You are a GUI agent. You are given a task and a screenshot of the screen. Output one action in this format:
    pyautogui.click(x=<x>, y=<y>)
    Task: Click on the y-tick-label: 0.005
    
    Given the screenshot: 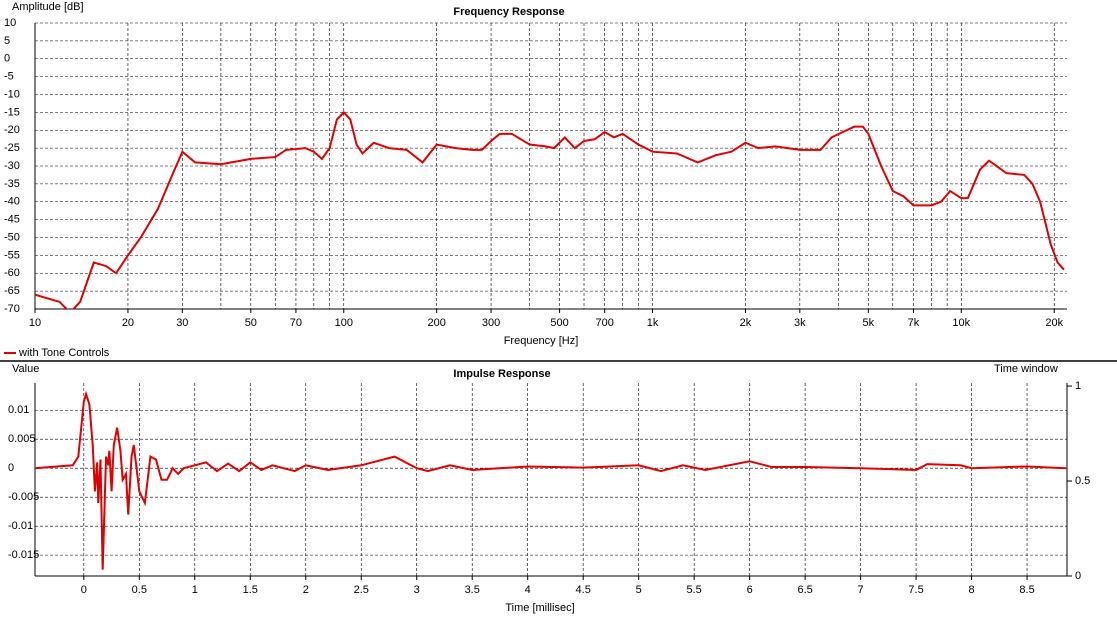 What is the action you would take?
    pyautogui.click(x=22, y=439)
    